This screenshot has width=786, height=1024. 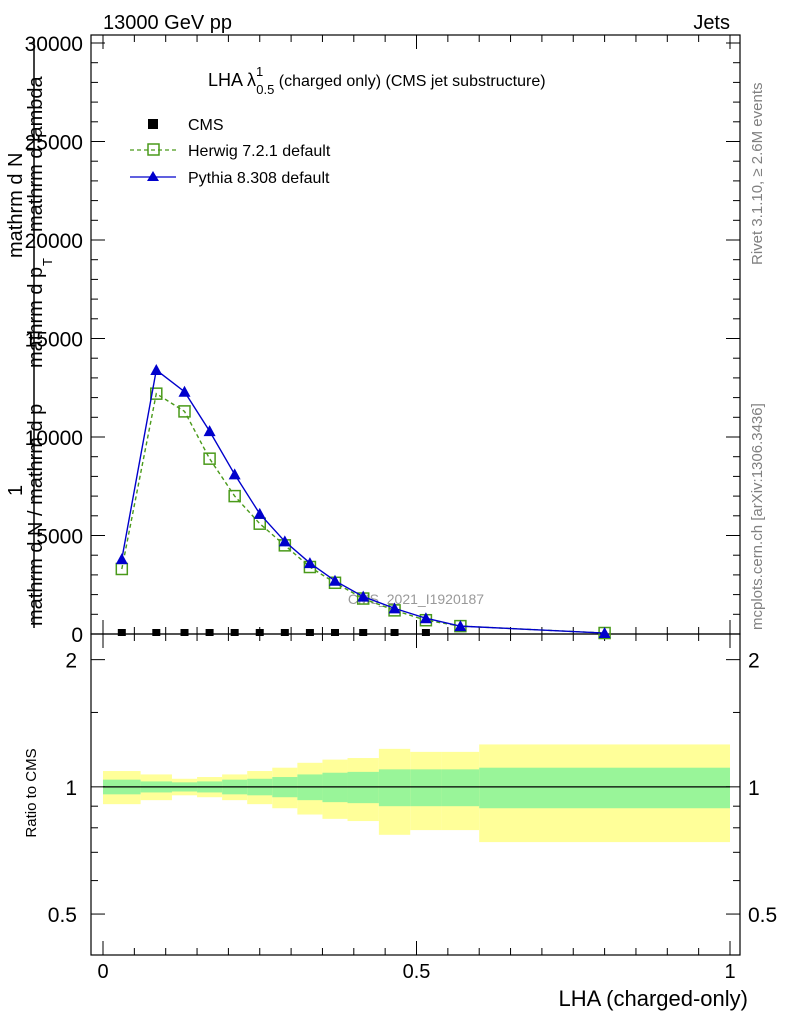 I want to click on ylabel-bottom: mathrm d p, so click(x=36, y=317).